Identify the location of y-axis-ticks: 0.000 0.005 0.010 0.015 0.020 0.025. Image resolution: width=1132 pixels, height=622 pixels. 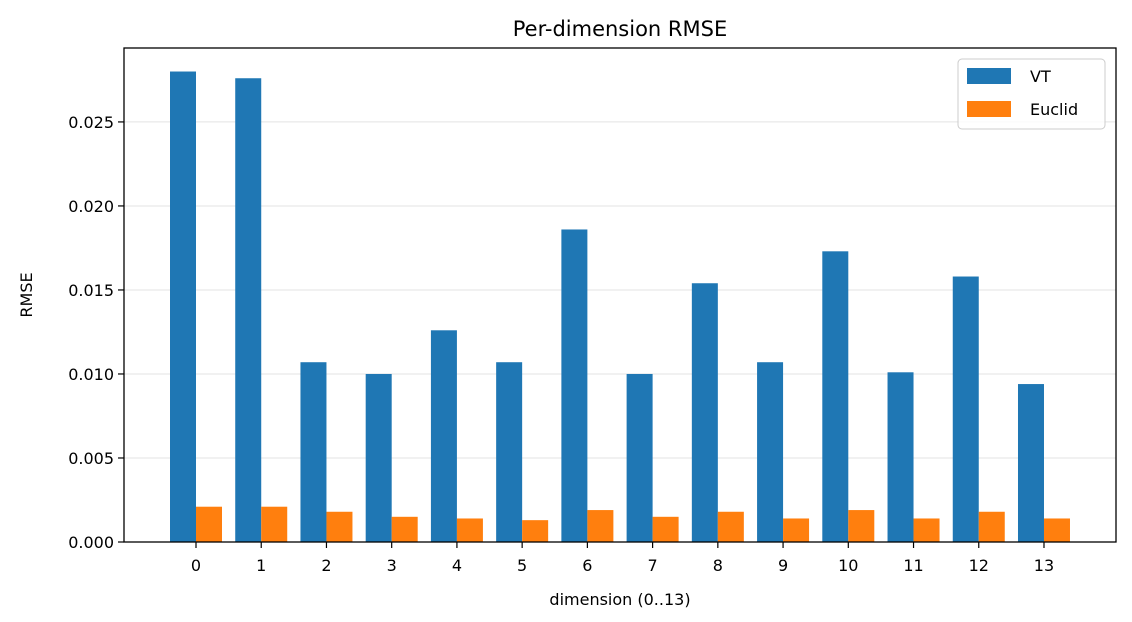
(96, 332).